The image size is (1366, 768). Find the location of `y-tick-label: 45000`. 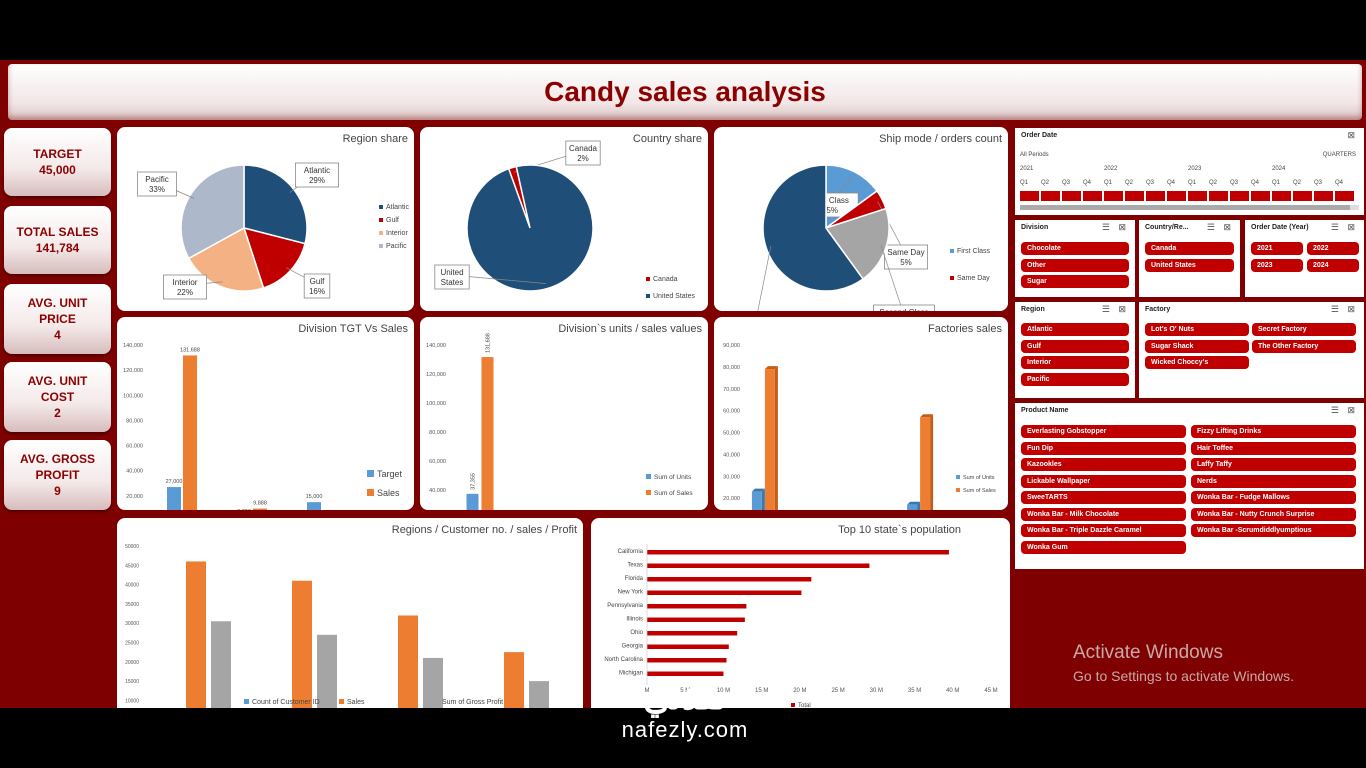

y-tick-label: 45000 is located at coordinates (132, 566).